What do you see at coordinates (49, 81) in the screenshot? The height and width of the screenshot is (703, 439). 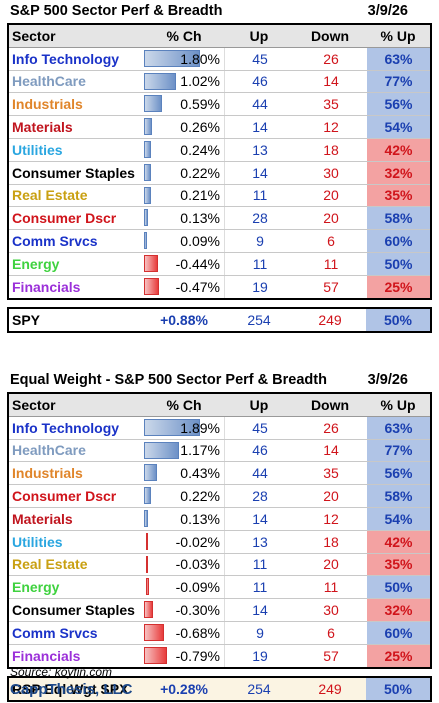 I see `sector-name: HealthCare` at bounding box center [49, 81].